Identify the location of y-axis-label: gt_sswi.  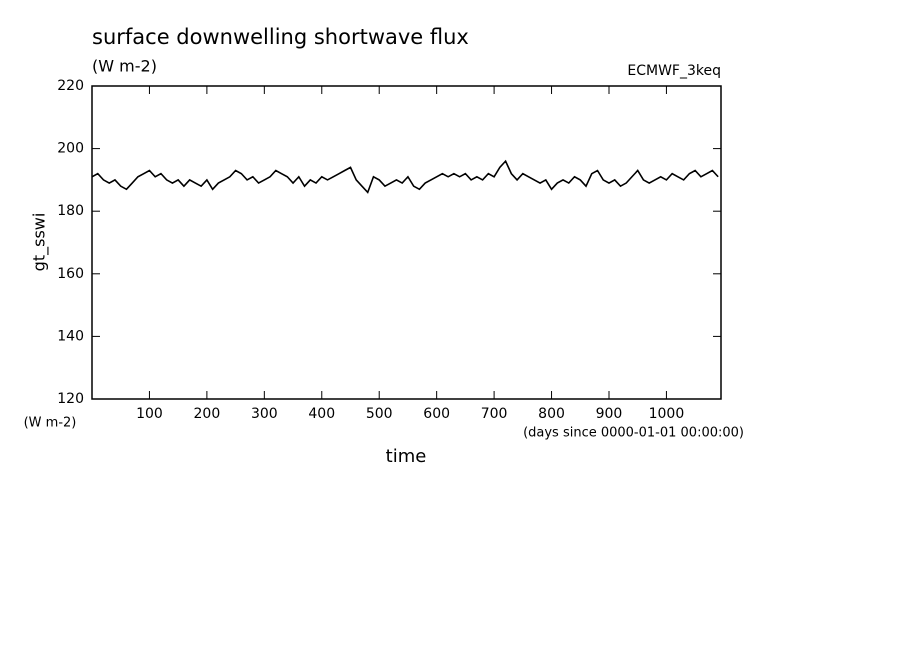
(40, 242).